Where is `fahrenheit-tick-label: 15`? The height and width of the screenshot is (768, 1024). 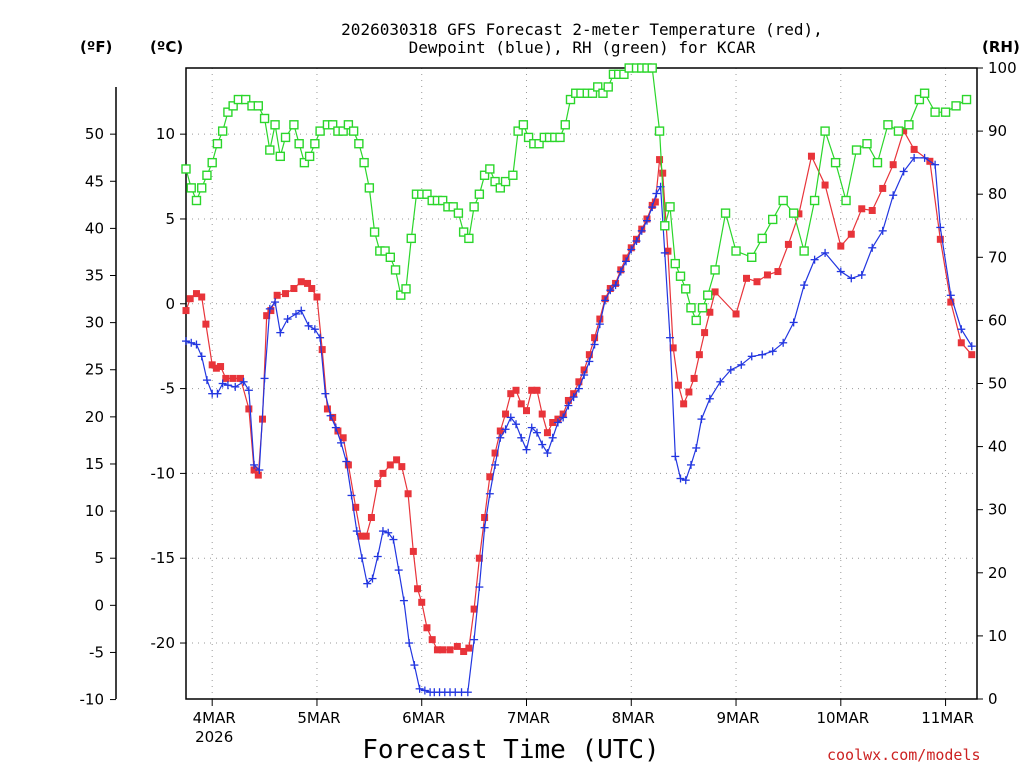
fahrenheit-tick-label: 15 is located at coordinates (94, 464).